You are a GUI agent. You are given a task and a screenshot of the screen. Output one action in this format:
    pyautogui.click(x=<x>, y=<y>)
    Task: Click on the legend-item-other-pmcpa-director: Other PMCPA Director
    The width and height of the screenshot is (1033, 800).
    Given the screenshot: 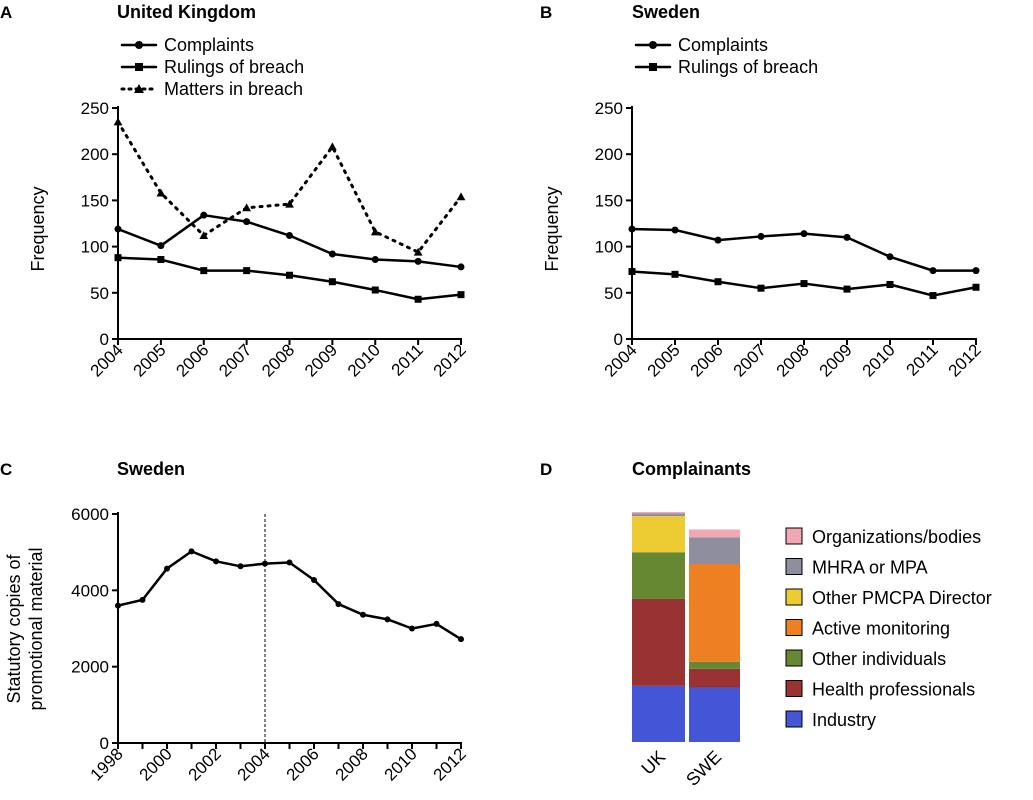 What is the action you would take?
    pyautogui.click(x=888, y=598)
    